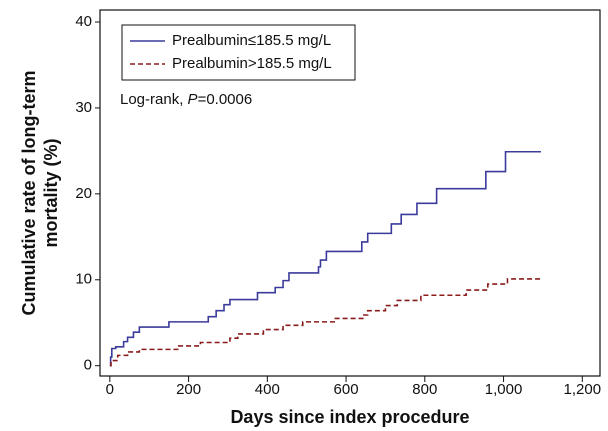 Image resolution: width=608 pixels, height=431 pixels. I want to click on y-tick-label: 0, so click(88, 365).